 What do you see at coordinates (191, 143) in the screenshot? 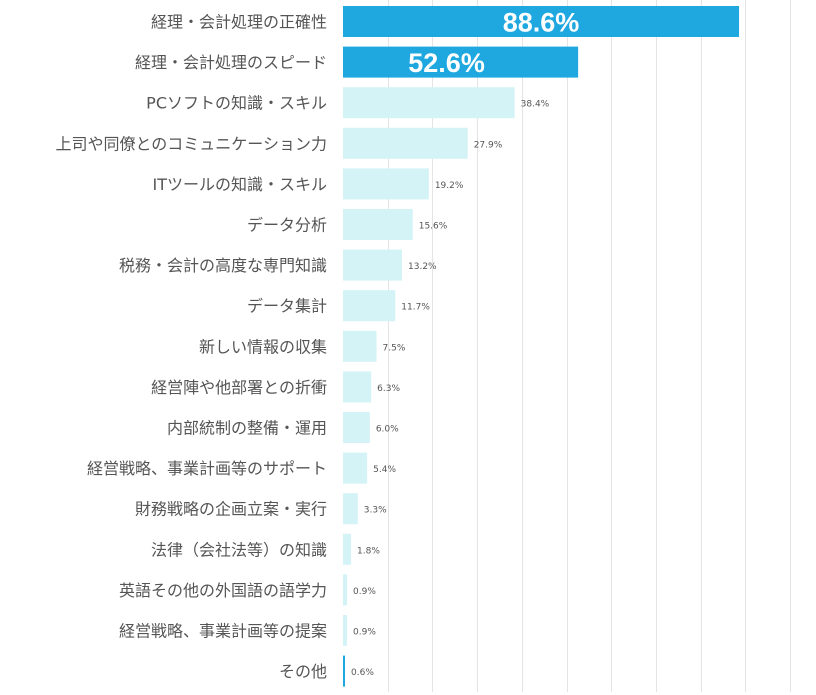
I see `category-label: 上司や同僚とのコミュニケーション力` at bounding box center [191, 143].